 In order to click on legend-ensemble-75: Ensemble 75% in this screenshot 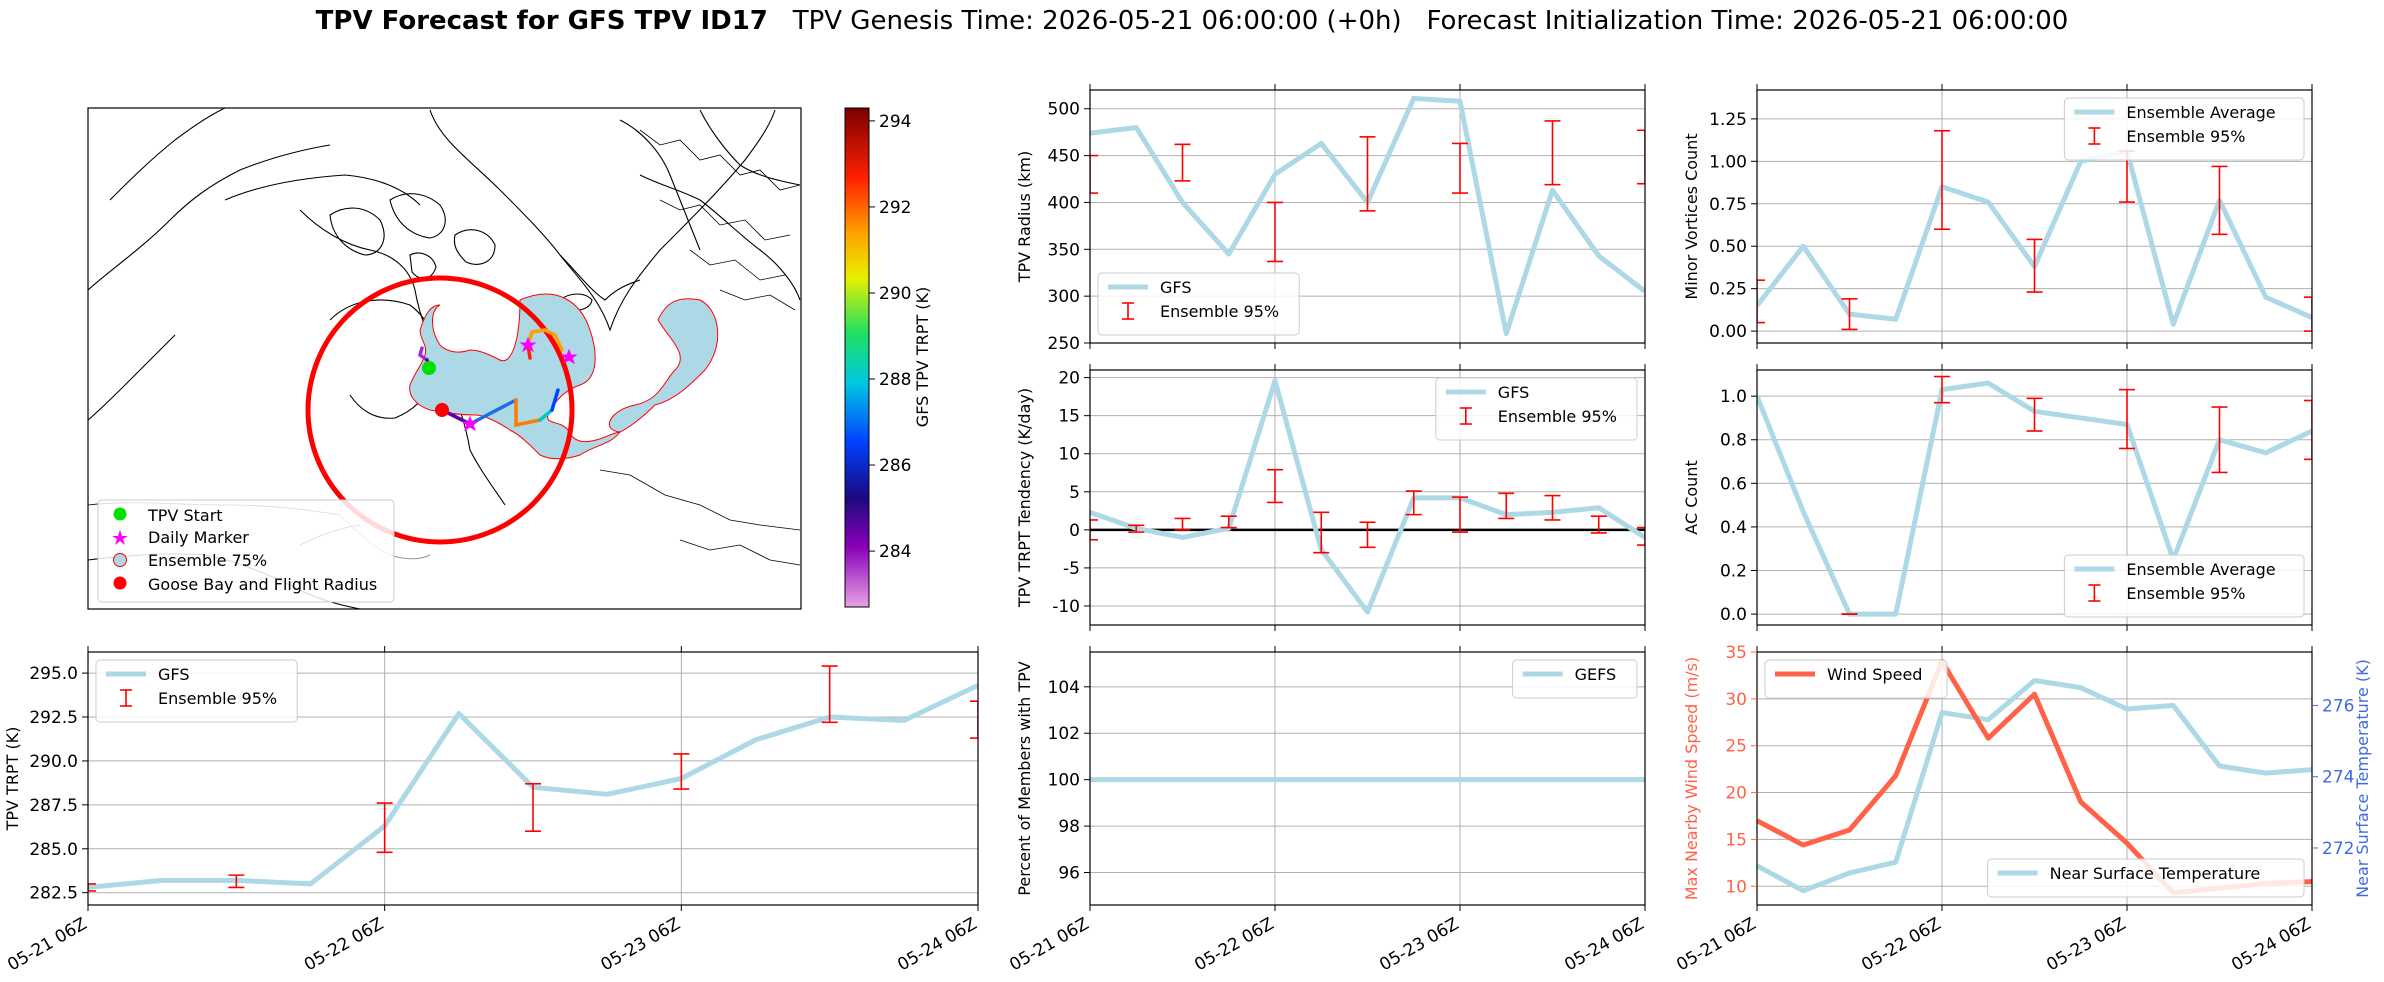, I will do `click(207, 560)`.